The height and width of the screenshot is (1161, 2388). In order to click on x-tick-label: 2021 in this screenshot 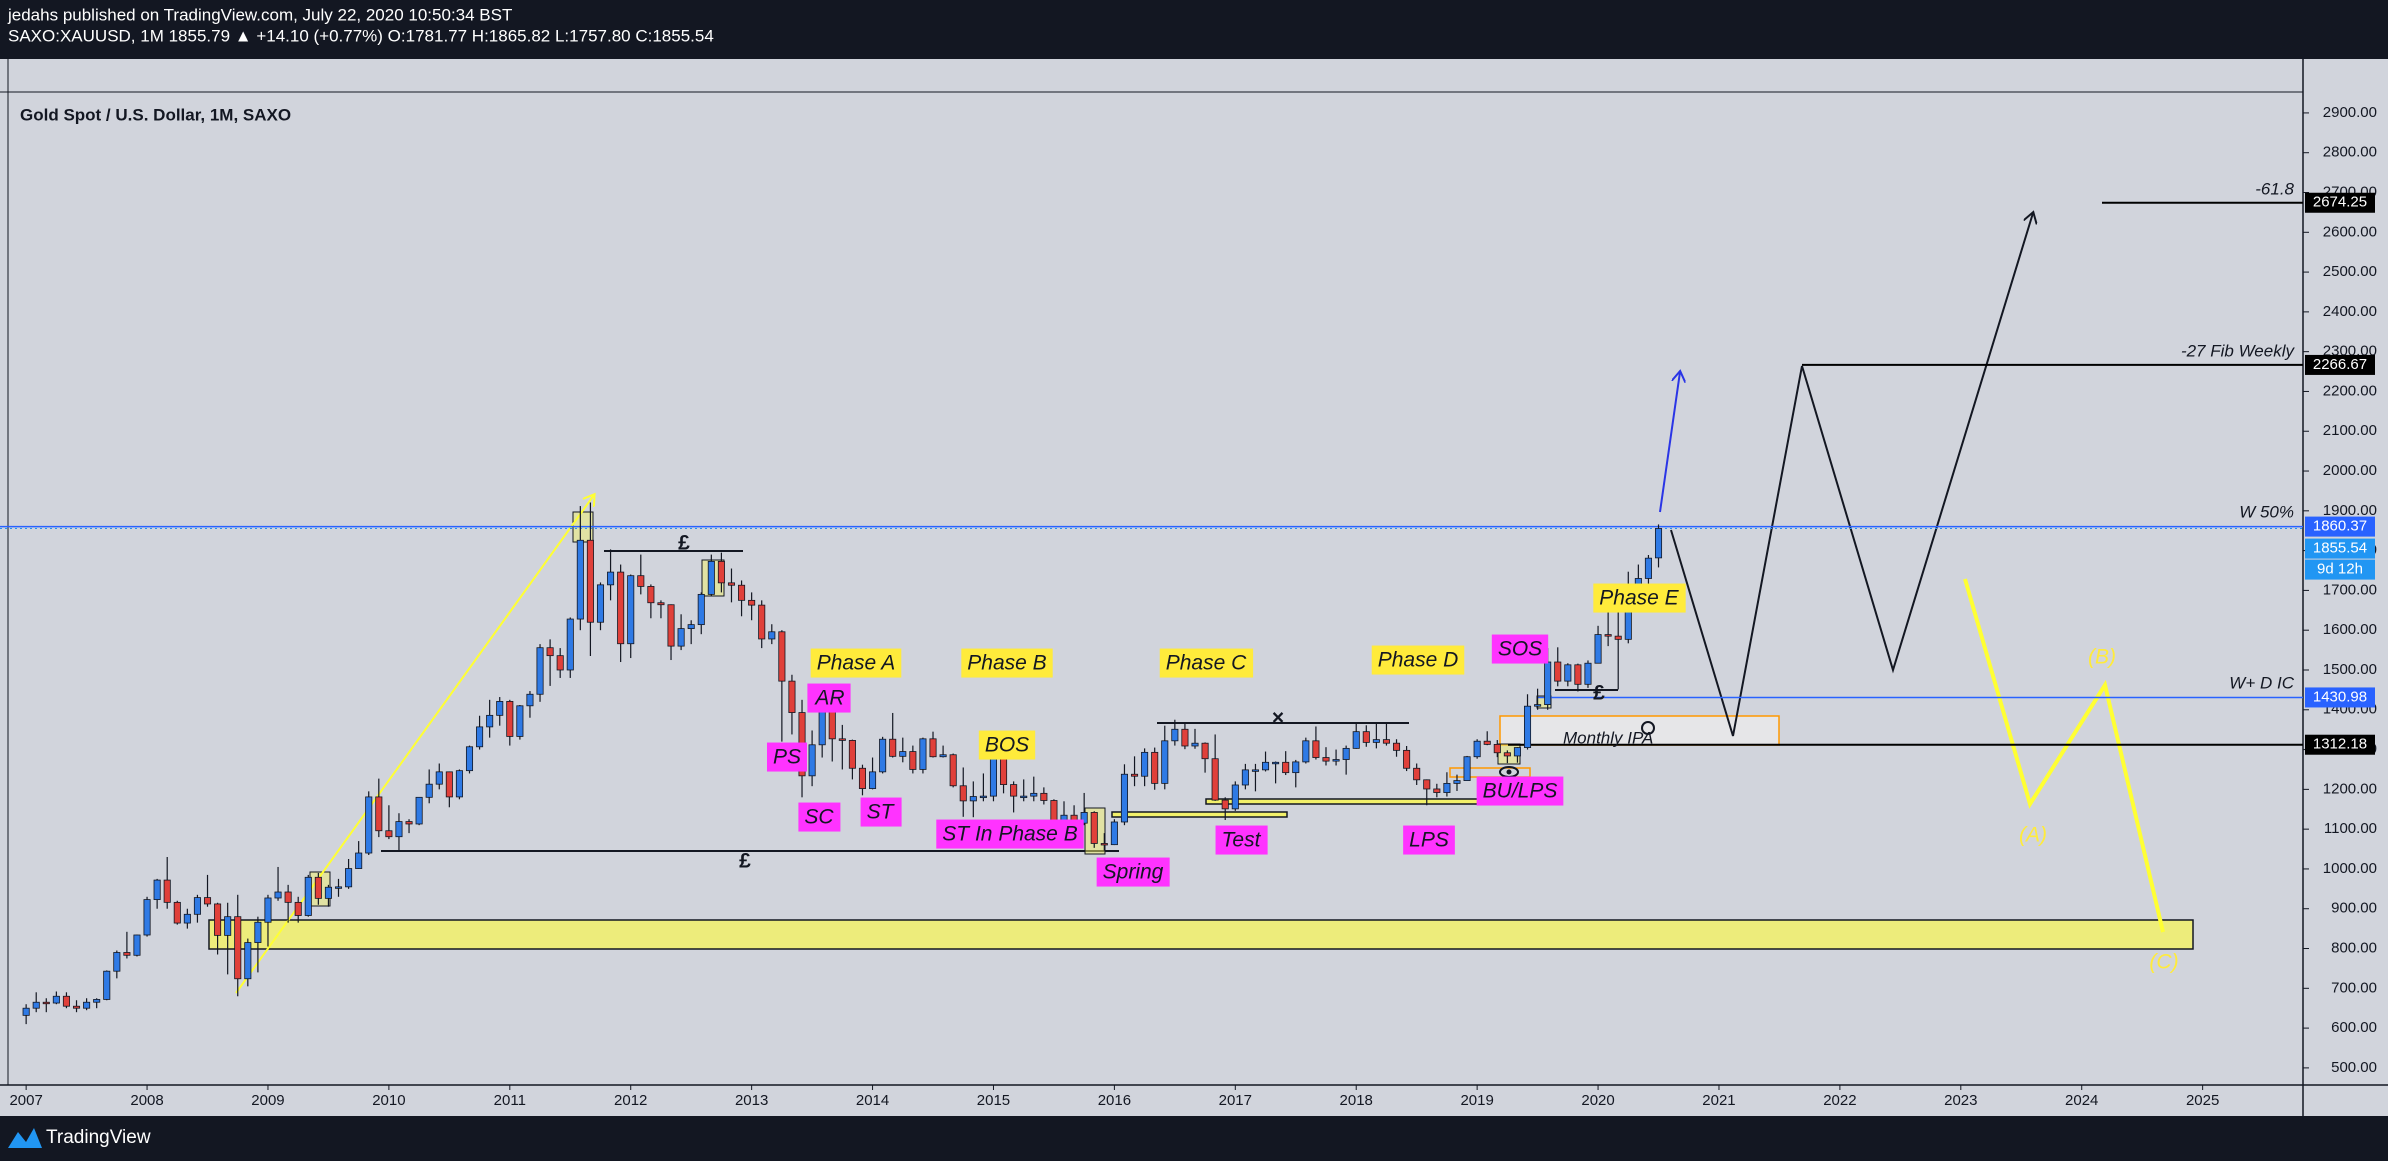, I will do `click(1718, 1100)`.